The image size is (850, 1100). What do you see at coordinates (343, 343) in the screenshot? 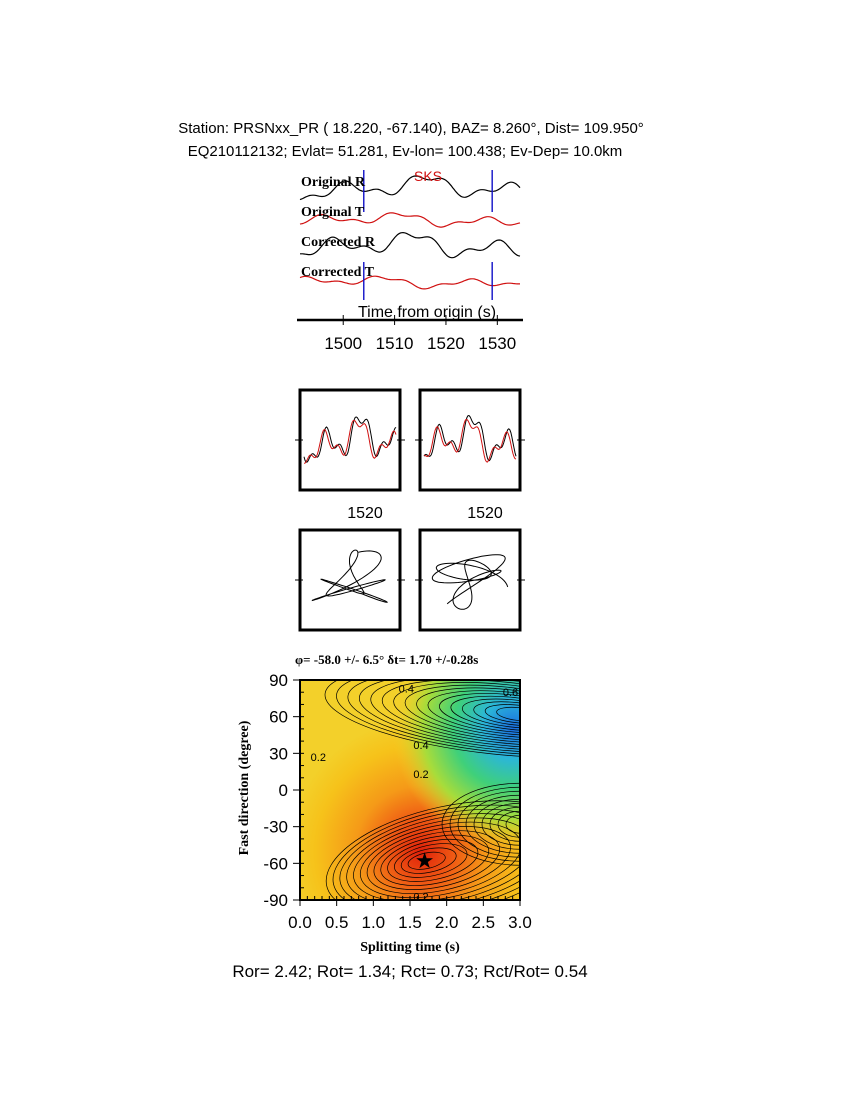
I see `time-tick-label: 1500` at bounding box center [343, 343].